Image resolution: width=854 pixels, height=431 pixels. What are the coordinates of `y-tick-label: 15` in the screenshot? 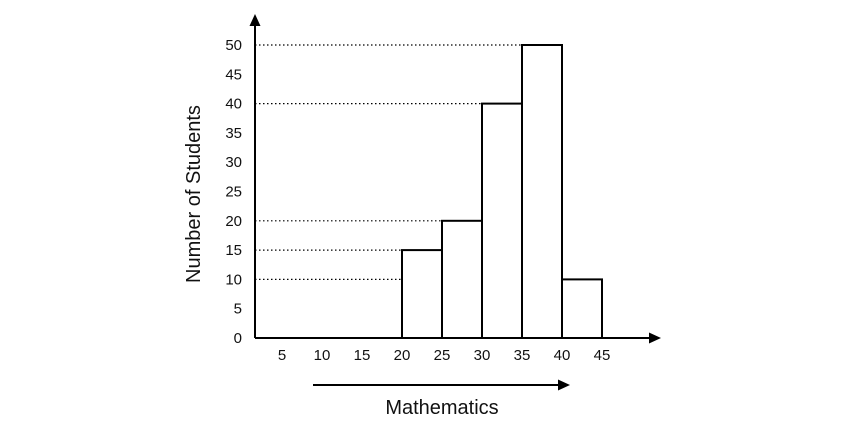 It's located at (233, 250).